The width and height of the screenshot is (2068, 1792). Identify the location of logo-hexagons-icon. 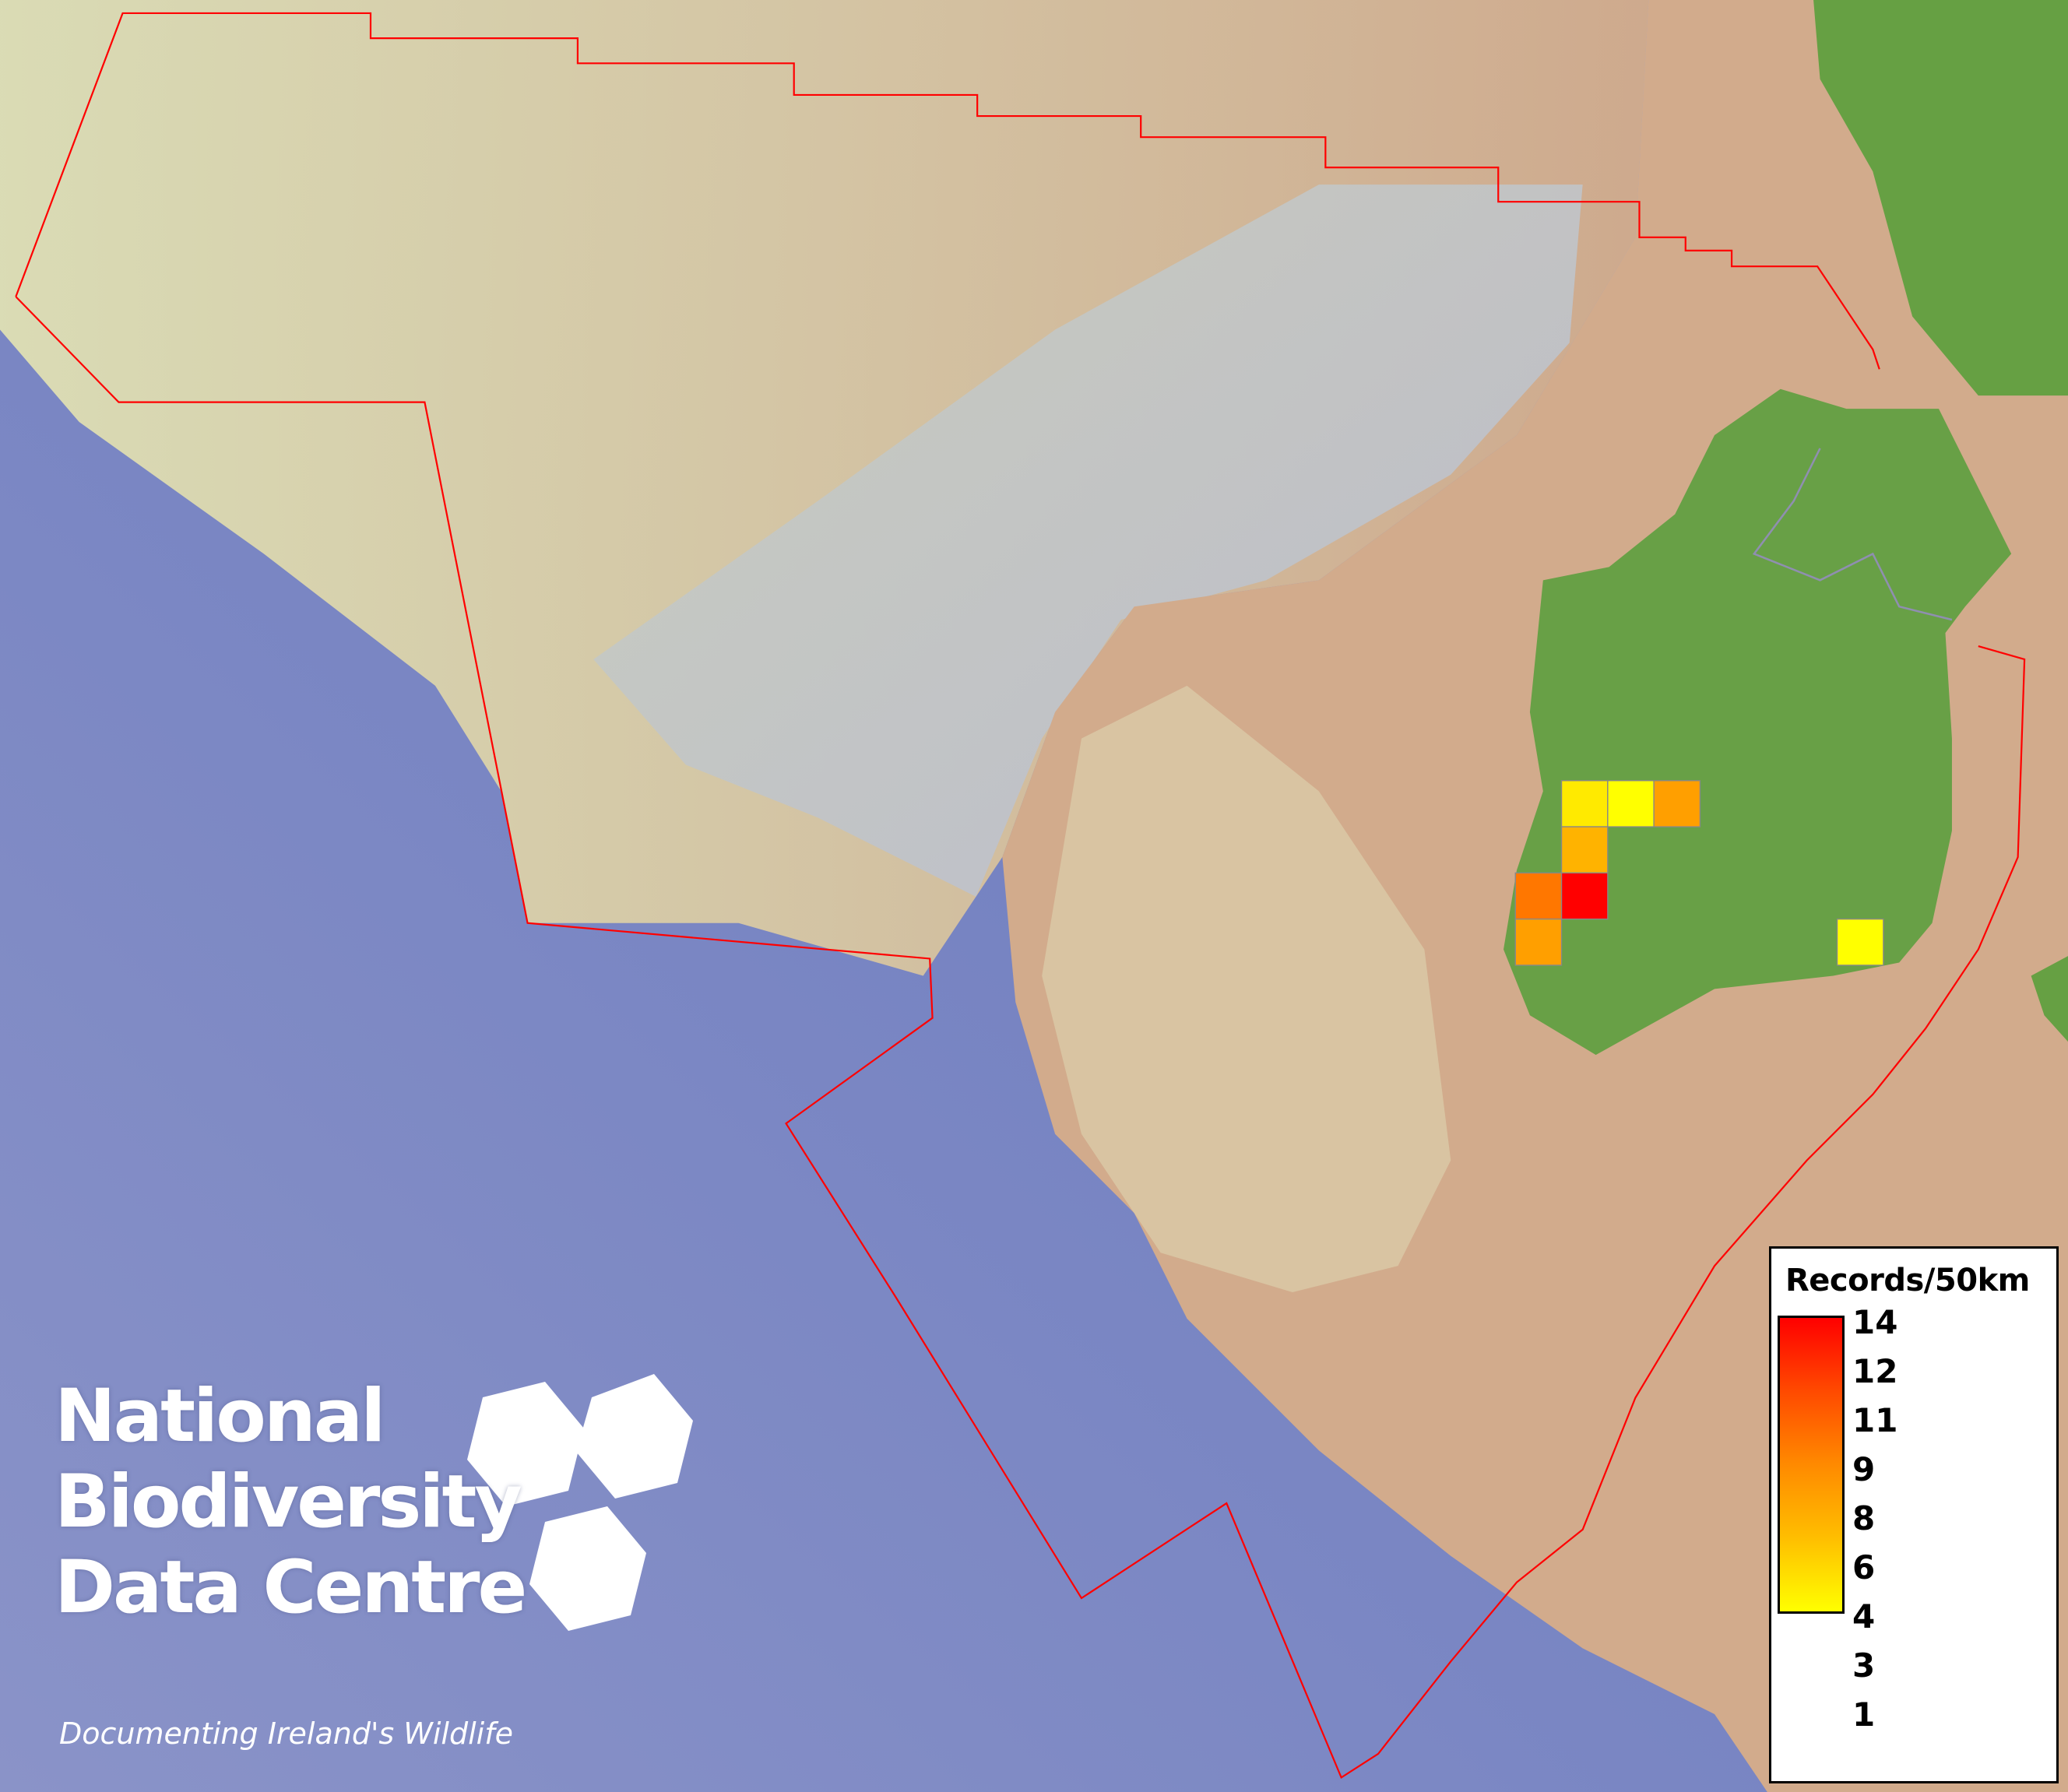
(580, 1502).